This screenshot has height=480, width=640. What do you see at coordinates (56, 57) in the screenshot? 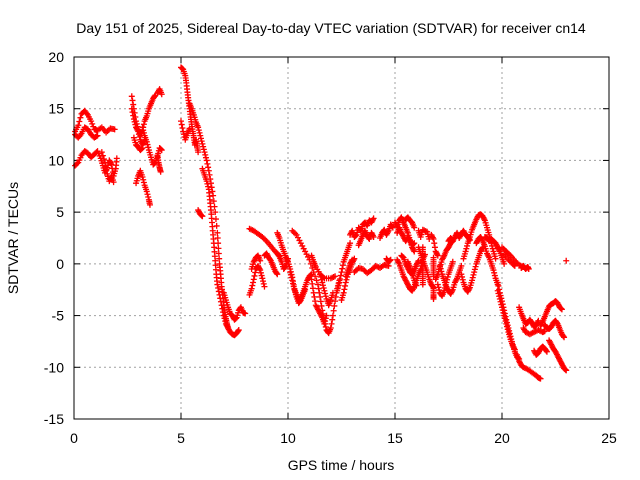
I see `y-tick-label: 20` at bounding box center [56, 57].